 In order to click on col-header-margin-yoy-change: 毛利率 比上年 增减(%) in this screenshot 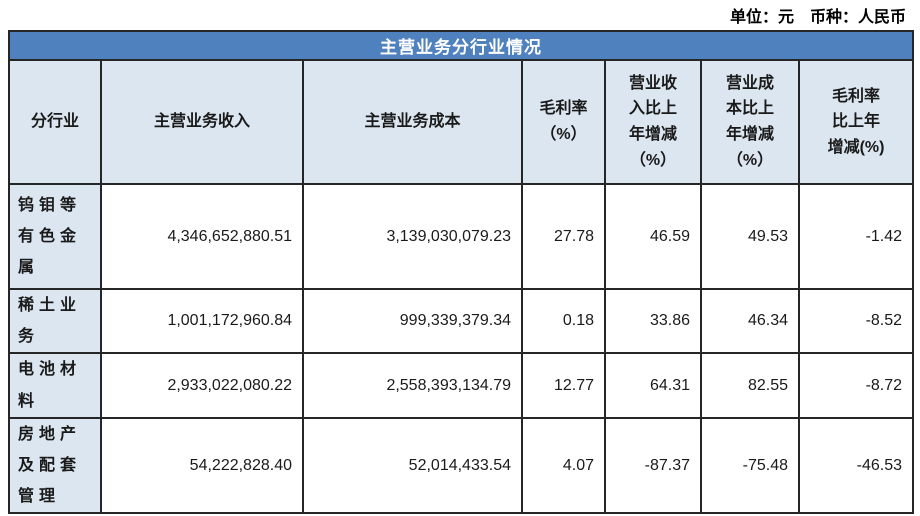, I will do `click(856, 122)`.